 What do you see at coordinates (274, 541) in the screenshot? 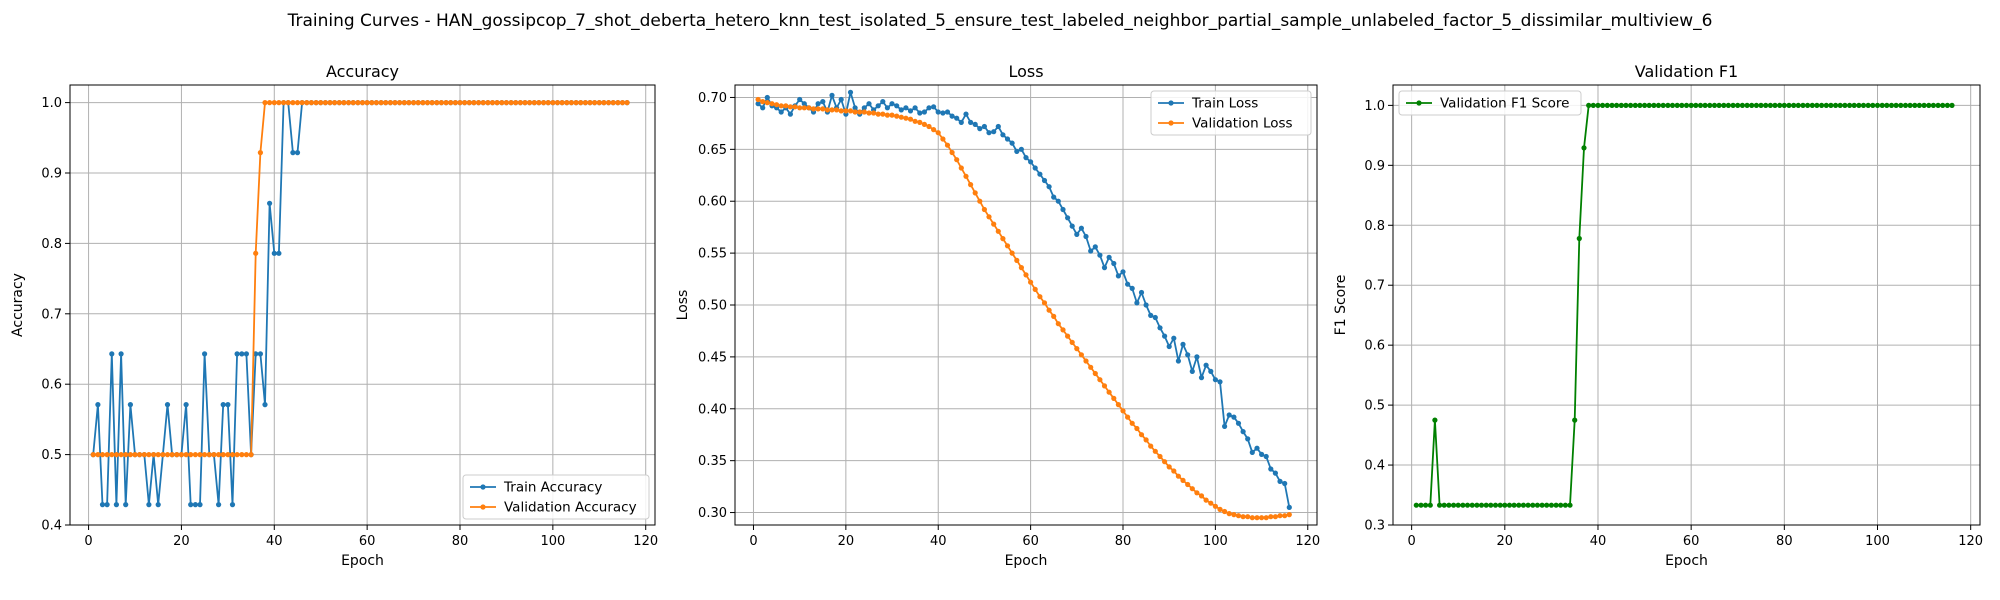
I see `x-tick-label: 40` at bounding box center [274, 541].